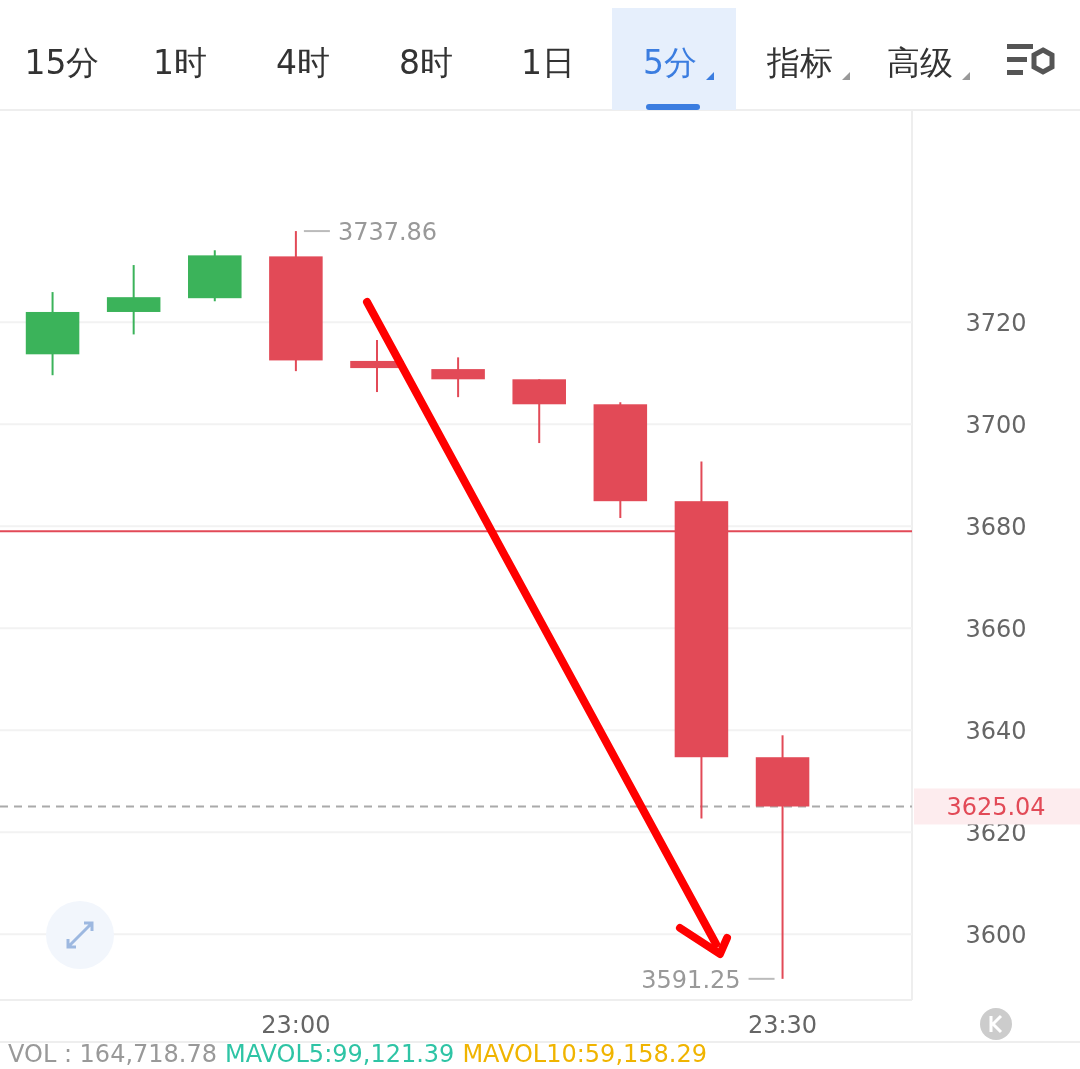 This screenshot has height=1069, width=1080. What do you see at coordinates (180, 62) in the screenshot?
I see `text: 1时` at bounding box center [180, 62].